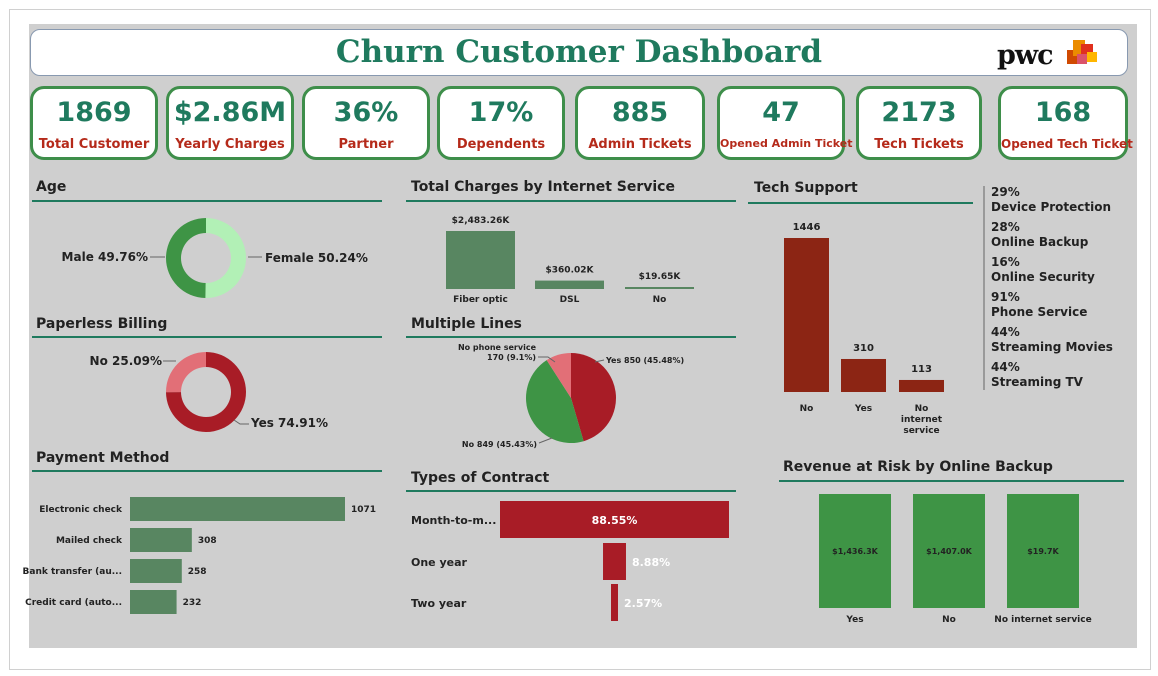  Describe the element at coordinates (984, 288) in the screenshot. I see `services-divider` at that location.